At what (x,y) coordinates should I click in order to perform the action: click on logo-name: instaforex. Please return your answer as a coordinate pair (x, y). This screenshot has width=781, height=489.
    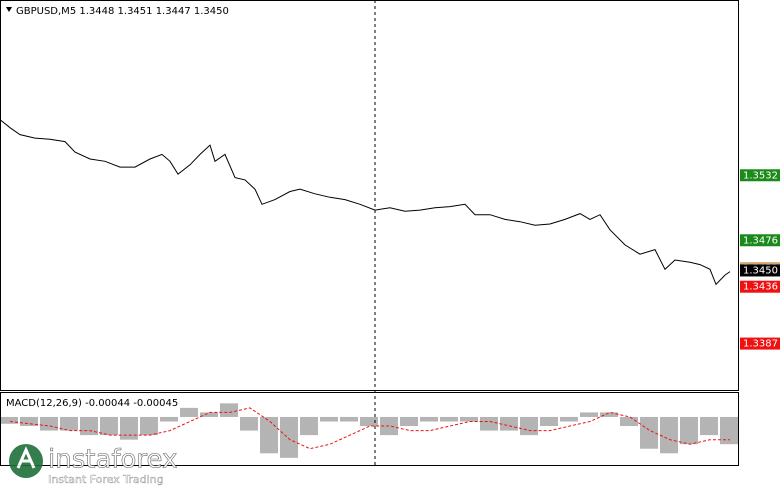
    Looking at the image, I should click on (112, 460).